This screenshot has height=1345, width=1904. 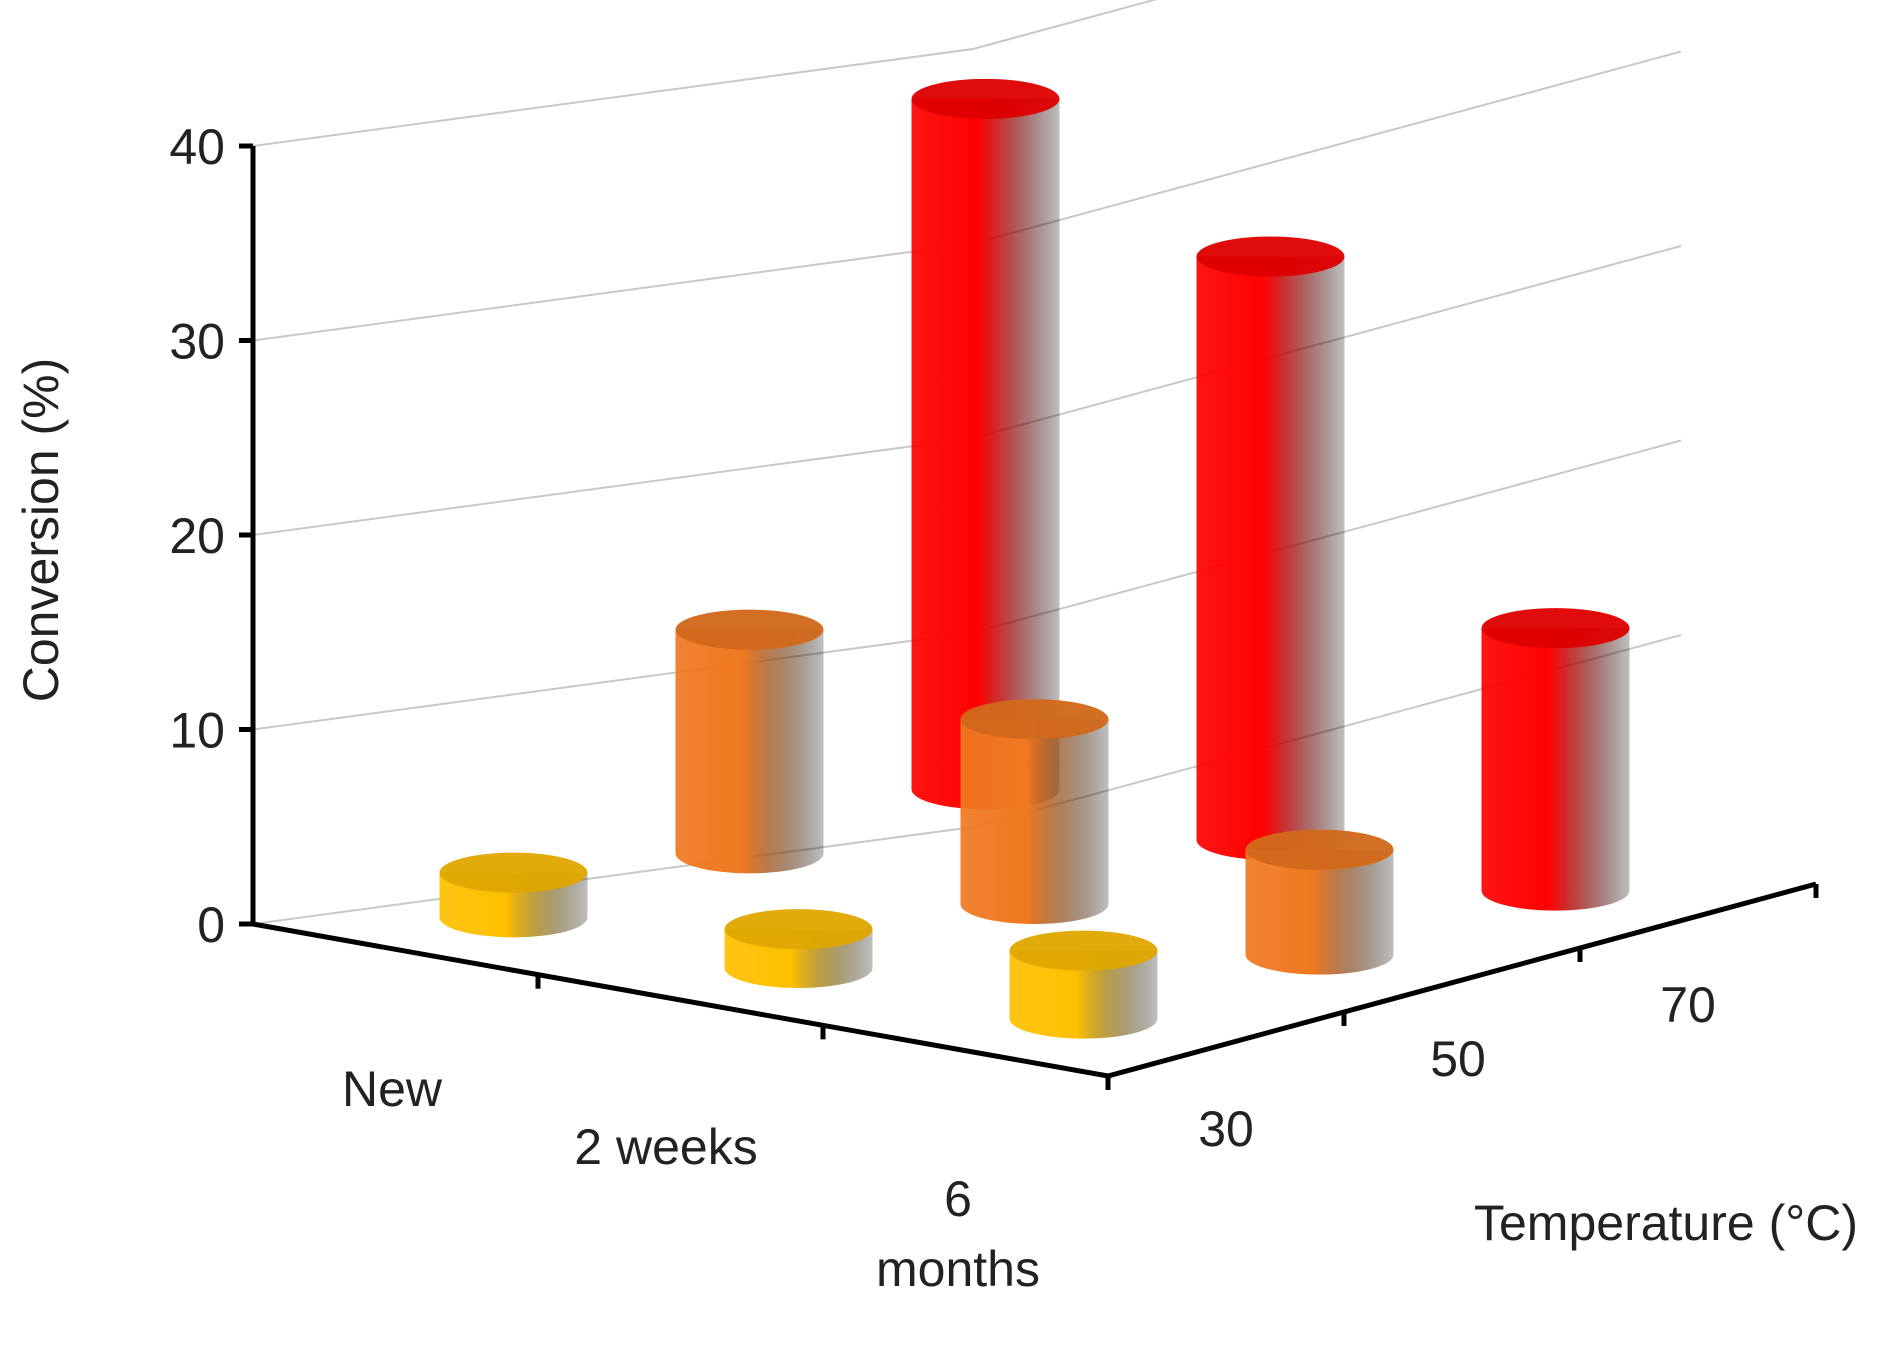 What do you see at coordinates (1666, 1223) in the screenshot?
I see `x-axis-title: Temperature (°C)` at bounding box center [1666, 1223].